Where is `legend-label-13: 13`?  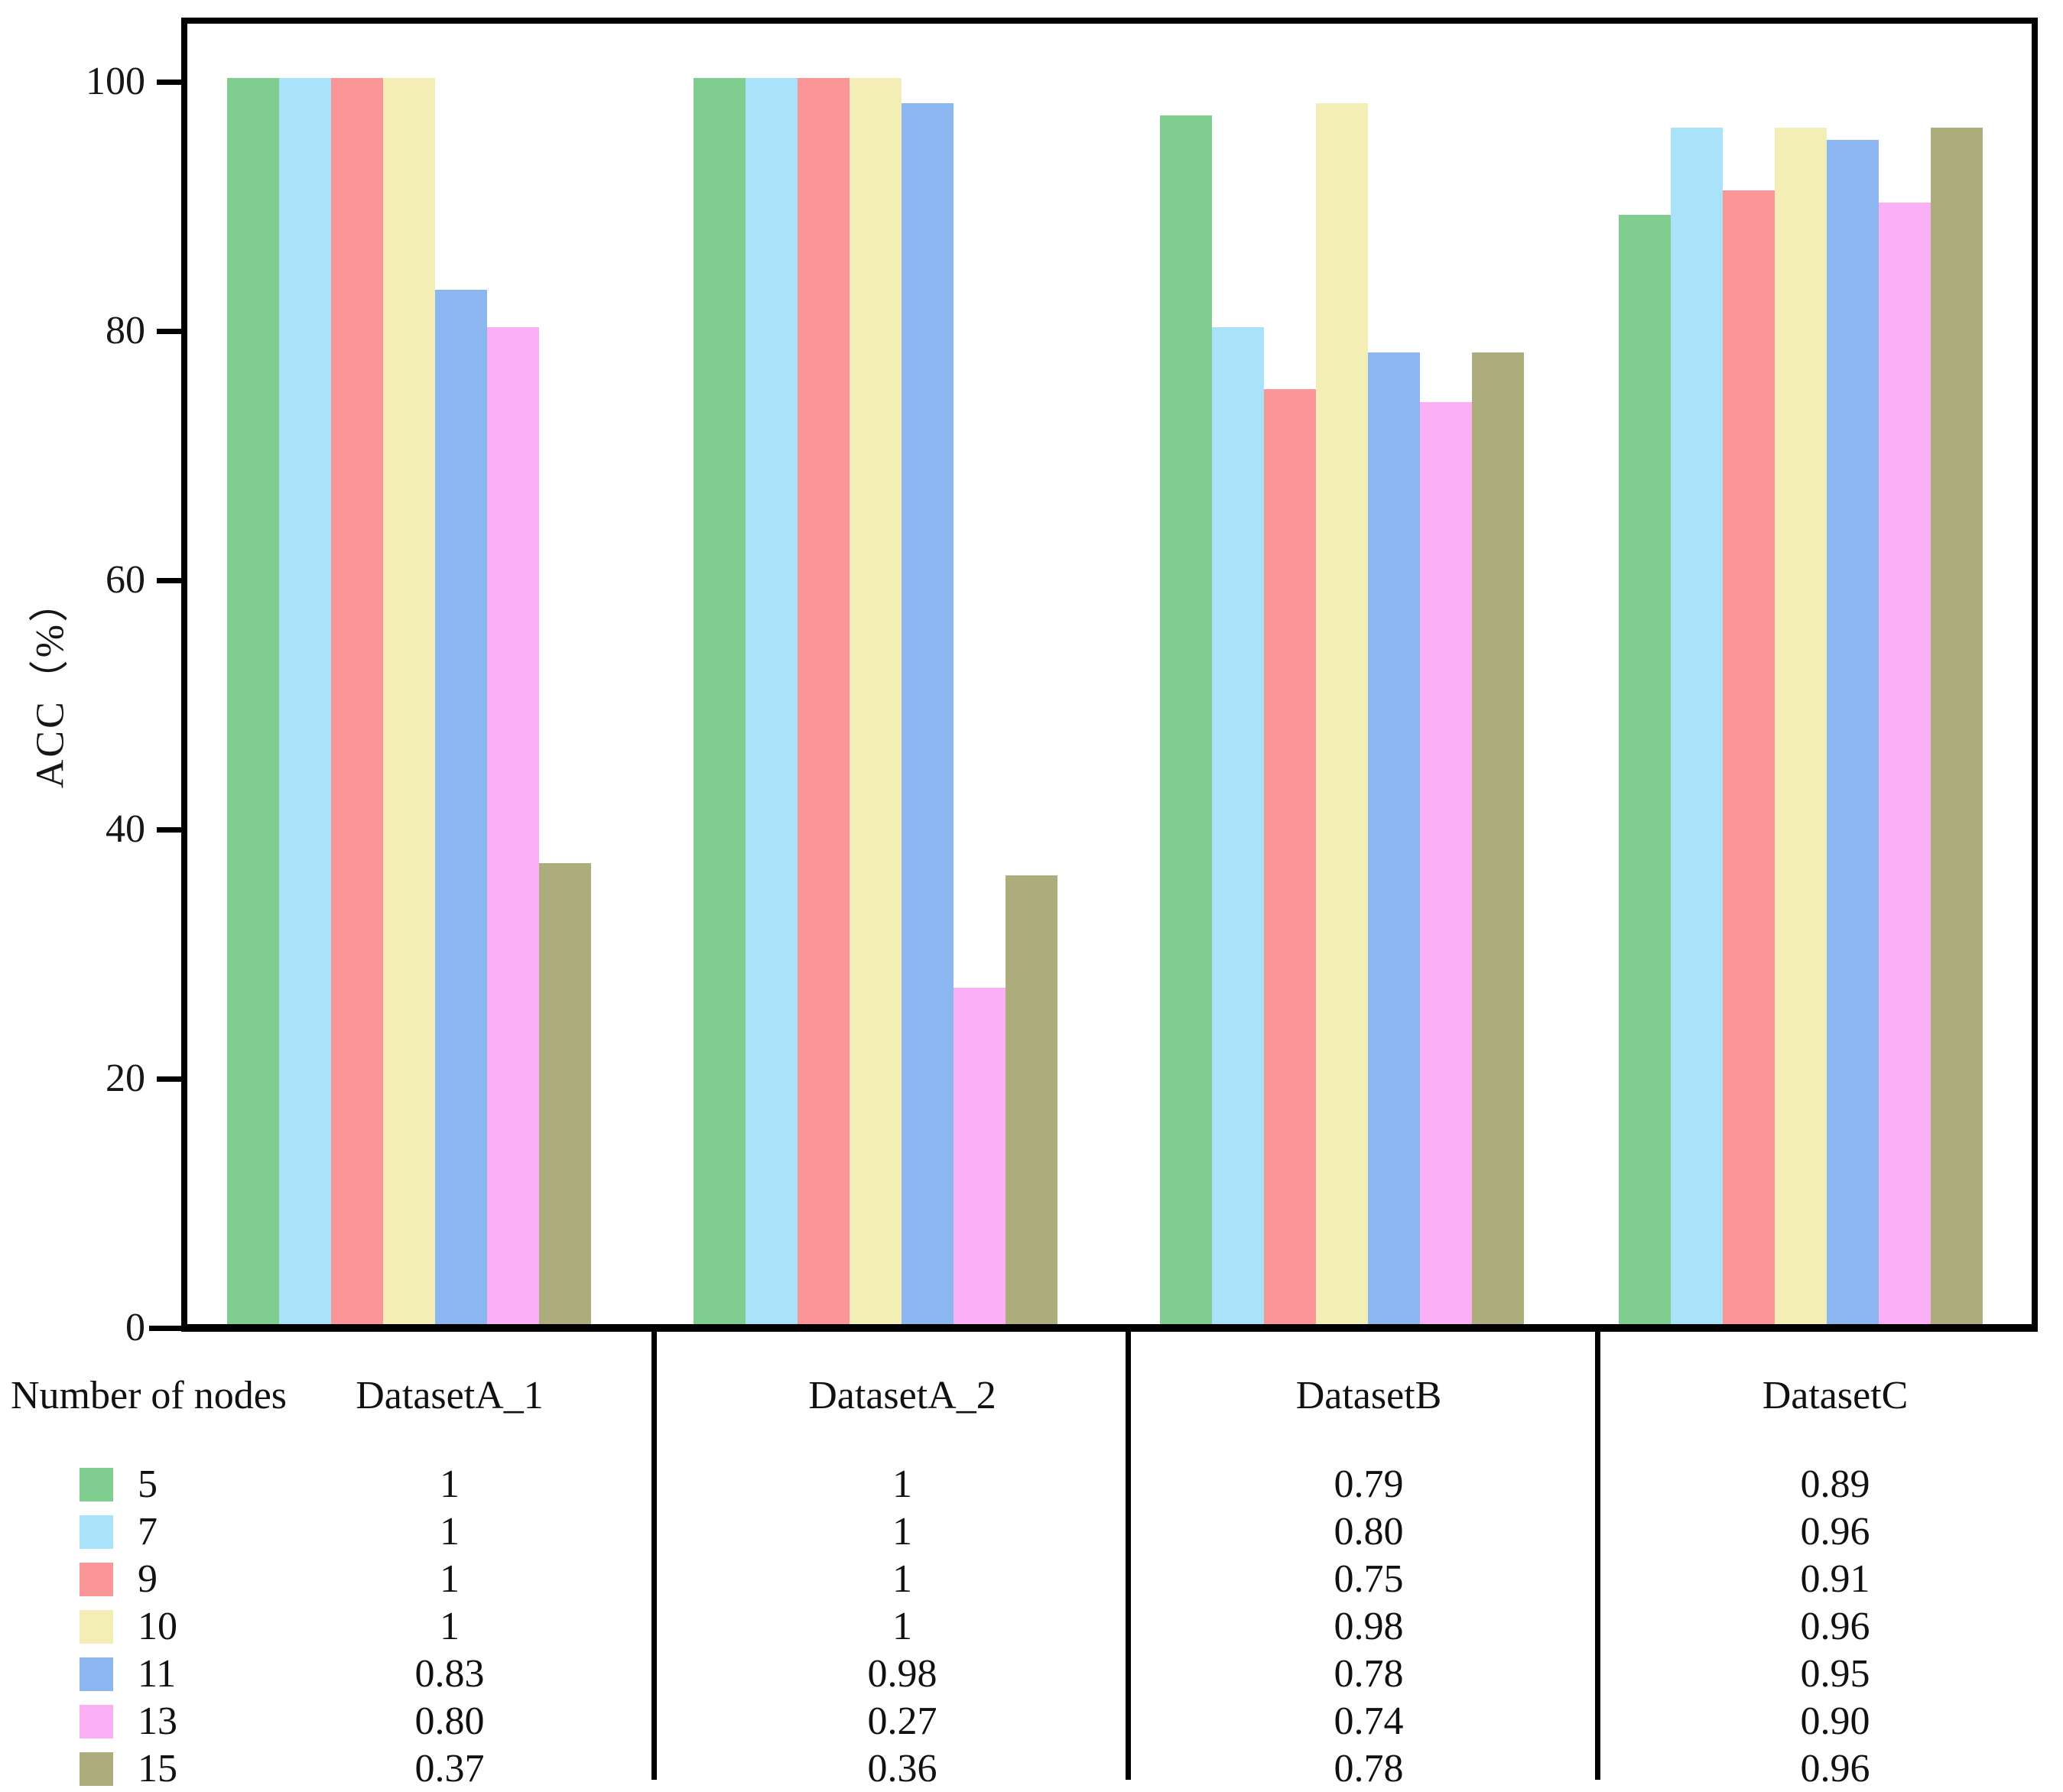
legend-label-13: 13 is located at coordinates (157, 1721).